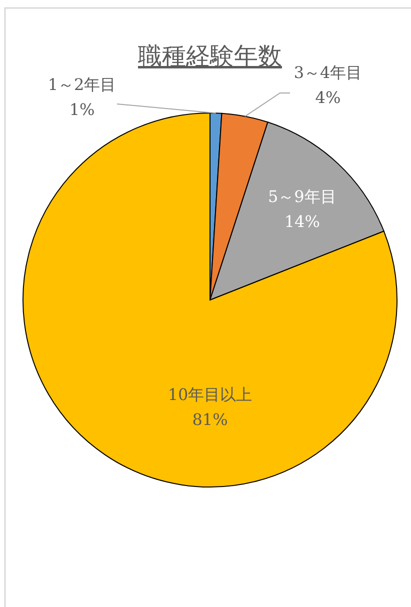  I want to click on slice-label: 10年目以上, so click(210, 394).